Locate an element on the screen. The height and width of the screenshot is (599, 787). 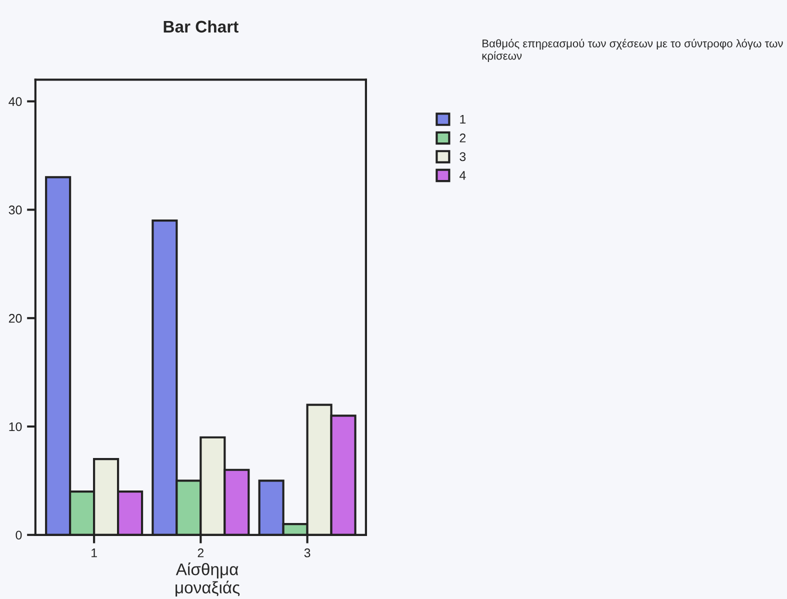
x-tick-label: 3 is located at coordinates (307, 553).